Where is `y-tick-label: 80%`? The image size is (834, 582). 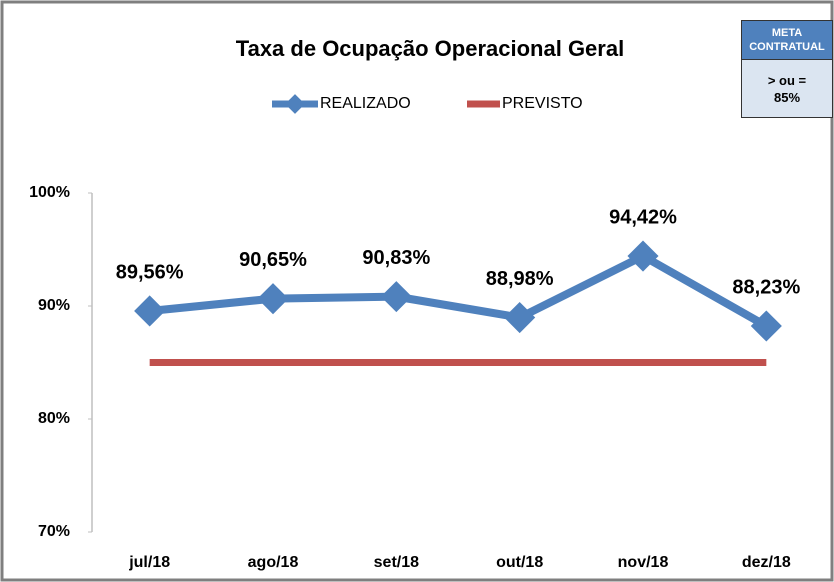 y-tick-label: 80% is located at coordinates (54, 418).